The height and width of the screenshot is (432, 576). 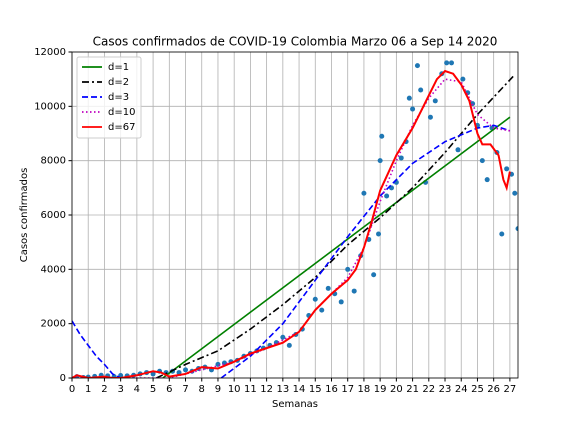 What do you see at coordinates (250, 389) in the screenshot?
I see `x-tick-label: 11` at bounding box center [250, 389].